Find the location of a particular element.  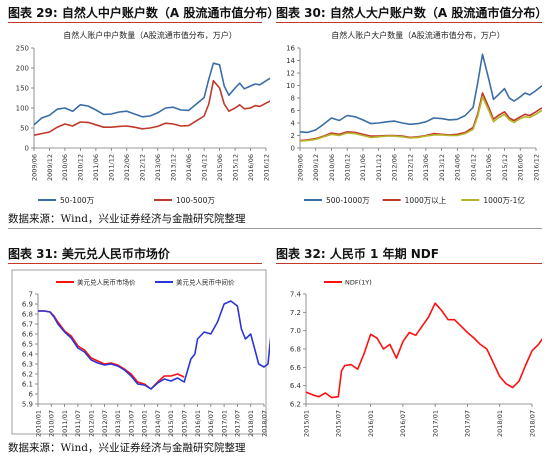

legend-label: 美元兑人民币市场价 is located at coordinates (106, 282).